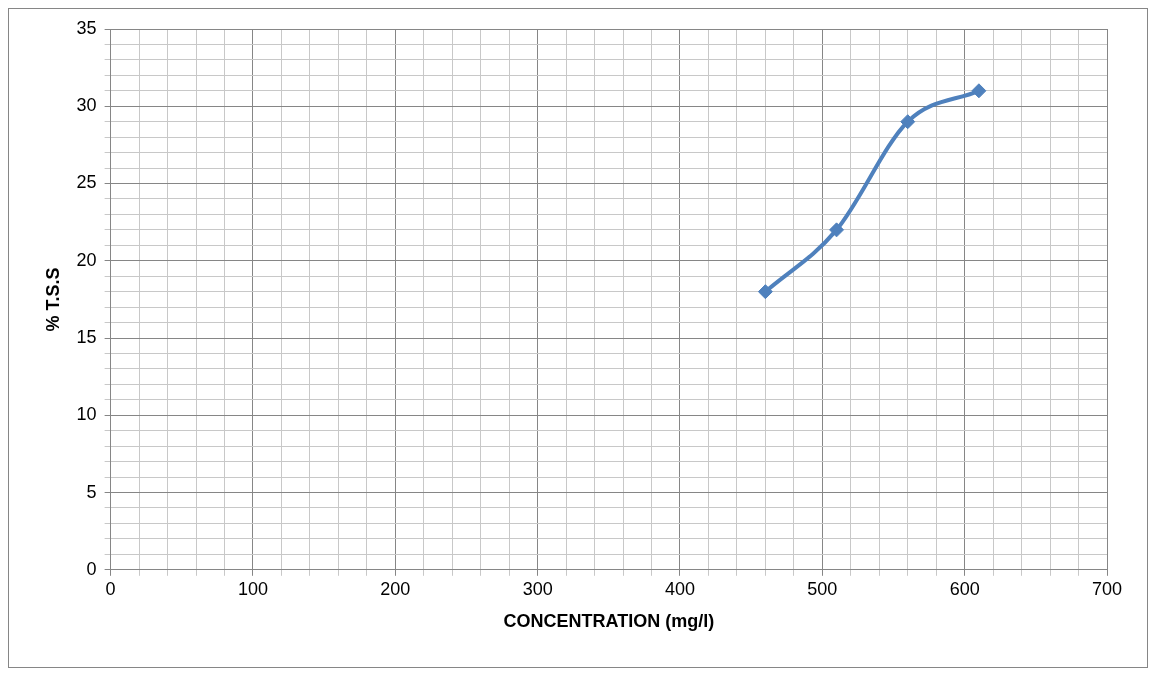 This screenshot has width=1155, height=674. Describe the element at coordinates (679, 588) in the screenshot. I see `x-tick-label: 400` at that location.